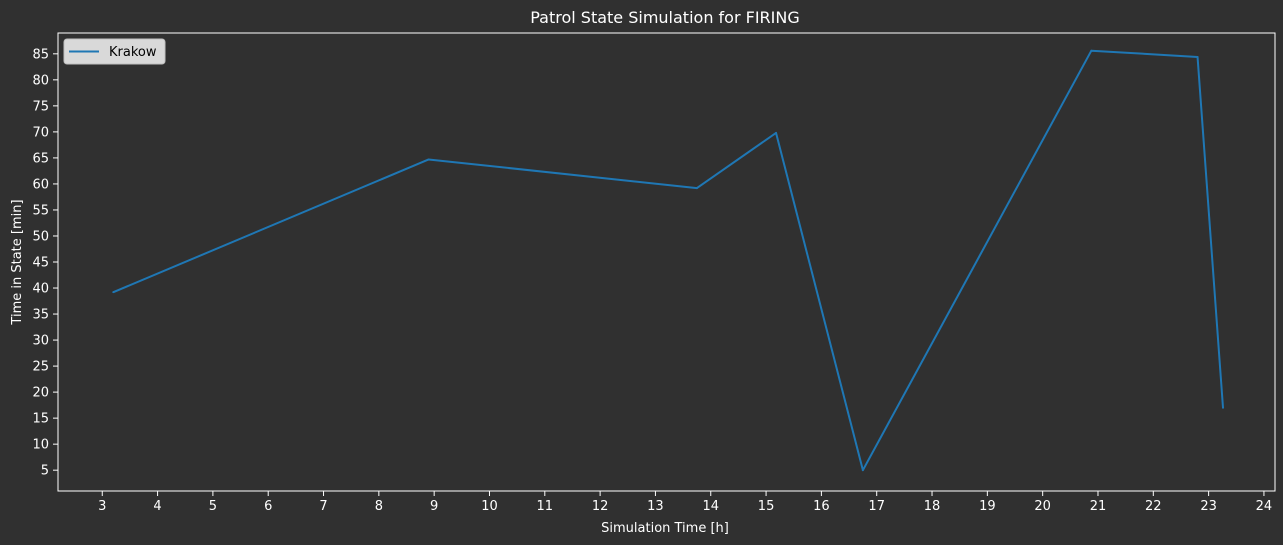 The image size is (1283, 545). What do you see at coordinates (40, 263) in the screenshot?
I see `y-tick-label: 45` at bounding box center [40, 263].